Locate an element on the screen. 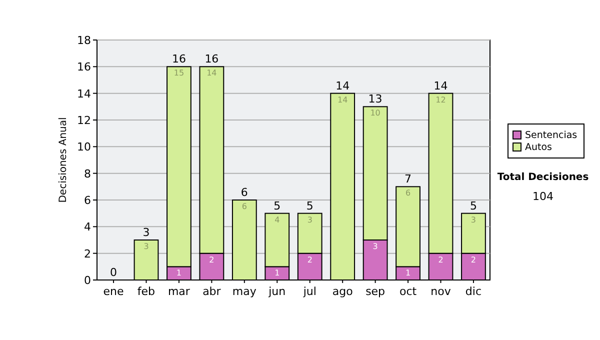 The image size is (600, 340). x-tick-label: oct is located at coordinates (408, 291).